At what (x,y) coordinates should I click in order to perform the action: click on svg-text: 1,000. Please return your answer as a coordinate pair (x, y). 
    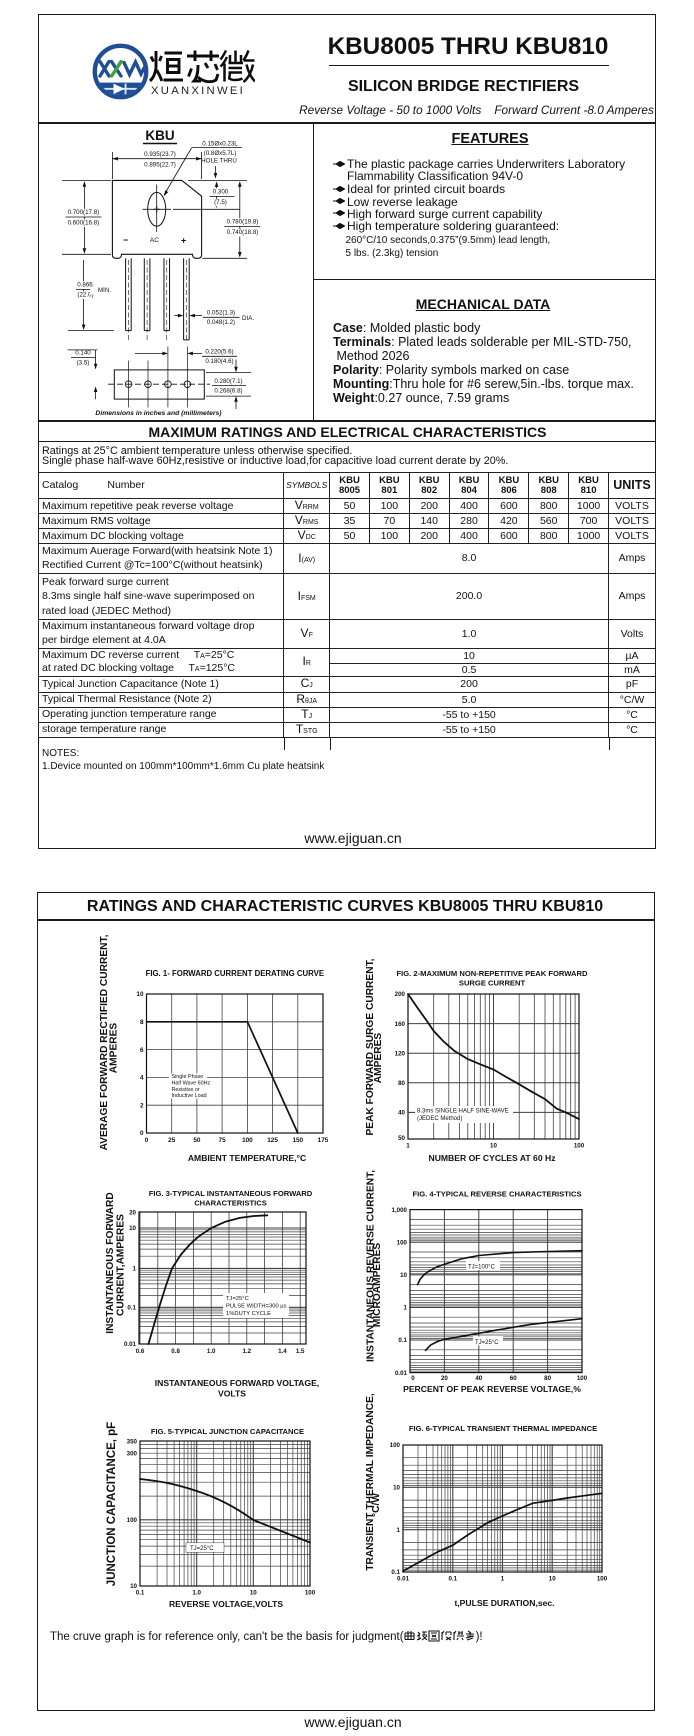
    Looking at the image, I should click on (400, 1210).